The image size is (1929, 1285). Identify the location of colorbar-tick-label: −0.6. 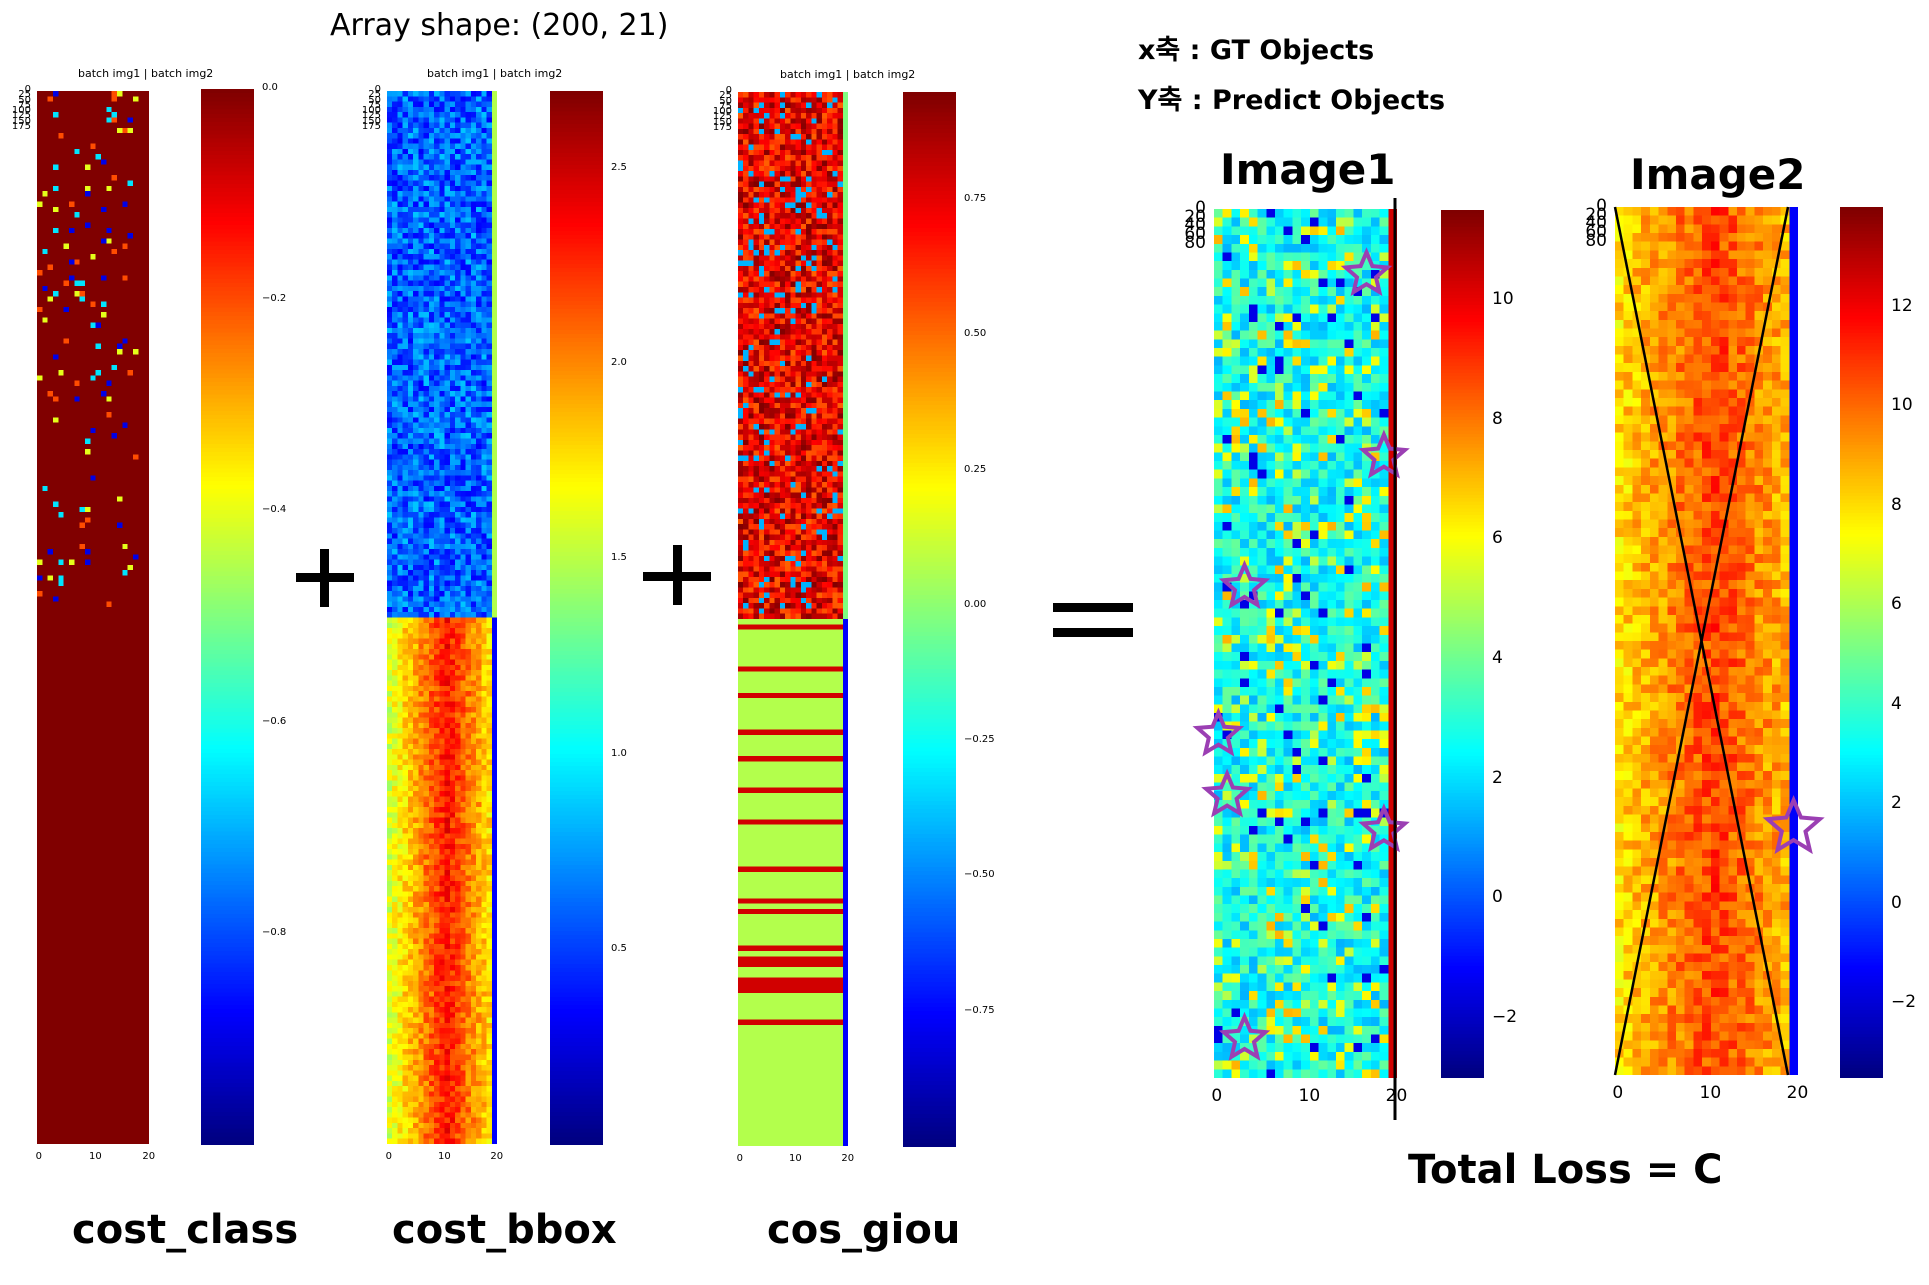
(274, 721).